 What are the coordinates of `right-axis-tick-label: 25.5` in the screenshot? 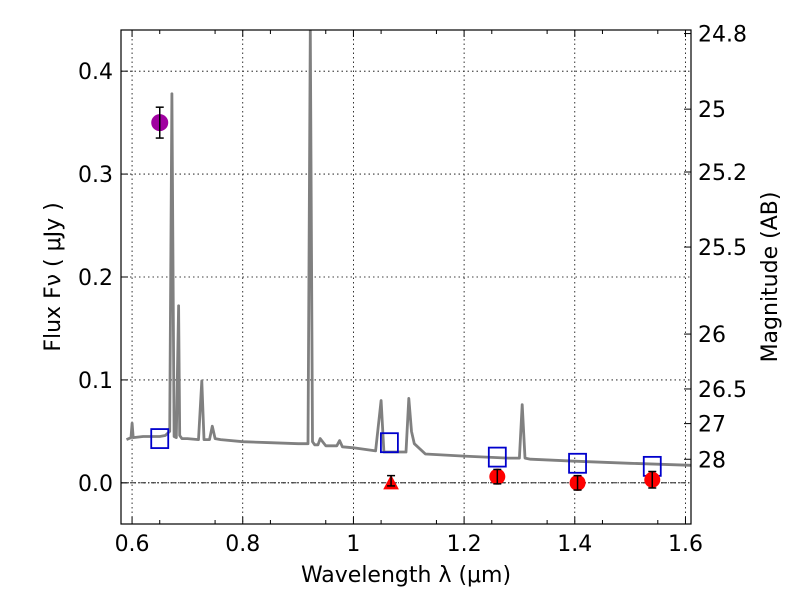 It's located at (722, 248).